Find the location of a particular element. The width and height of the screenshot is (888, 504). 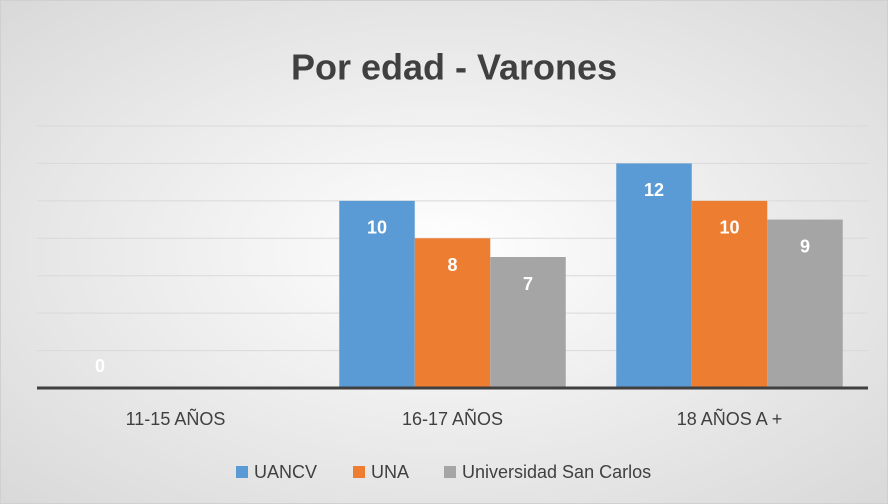

data-label: 9 is located at coordinates (805, 246).